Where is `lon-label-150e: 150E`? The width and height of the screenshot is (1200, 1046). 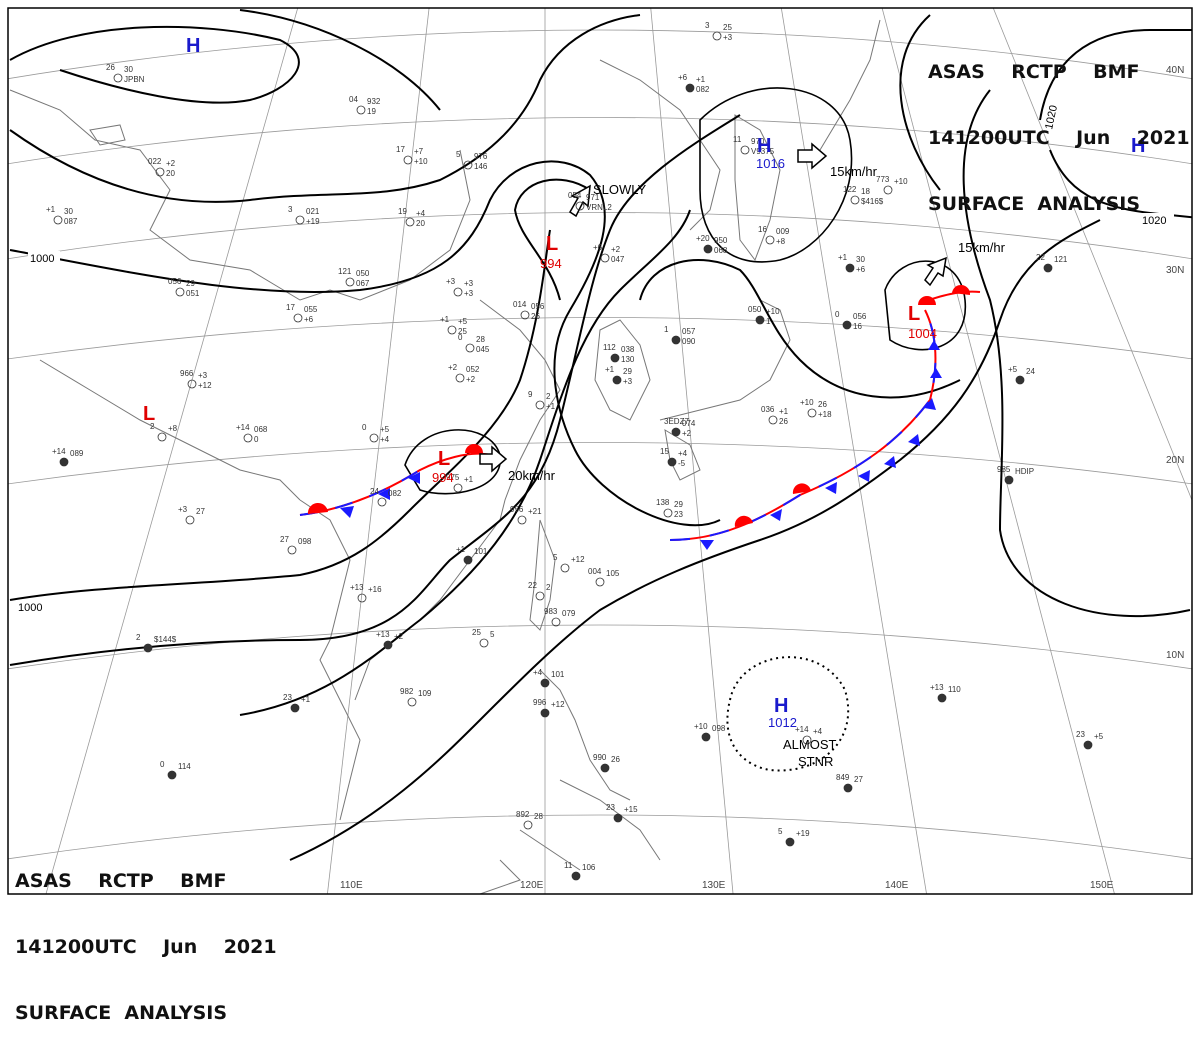 lon-label-150e: 150E is located at coordinates (1102, 885).